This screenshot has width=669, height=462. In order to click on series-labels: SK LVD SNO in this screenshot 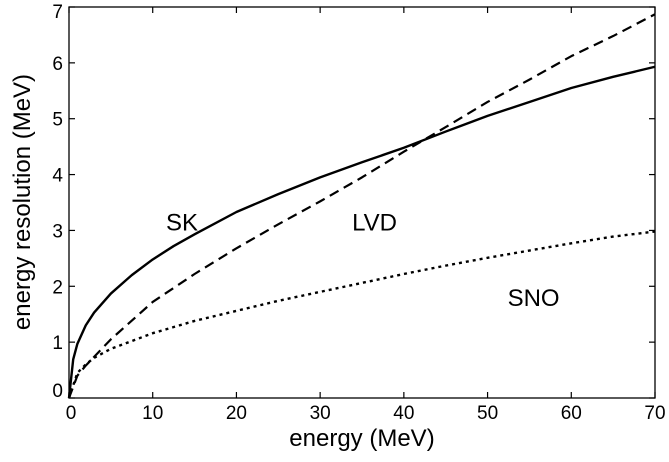, I will do `click(363, 260)`.